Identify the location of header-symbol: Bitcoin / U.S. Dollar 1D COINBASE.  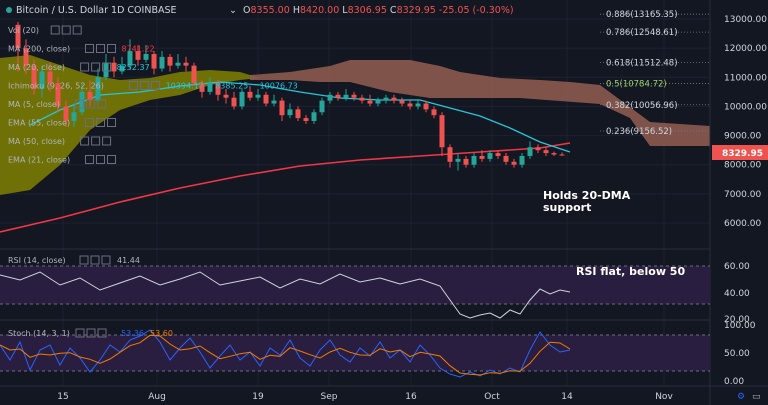
(96, 10).